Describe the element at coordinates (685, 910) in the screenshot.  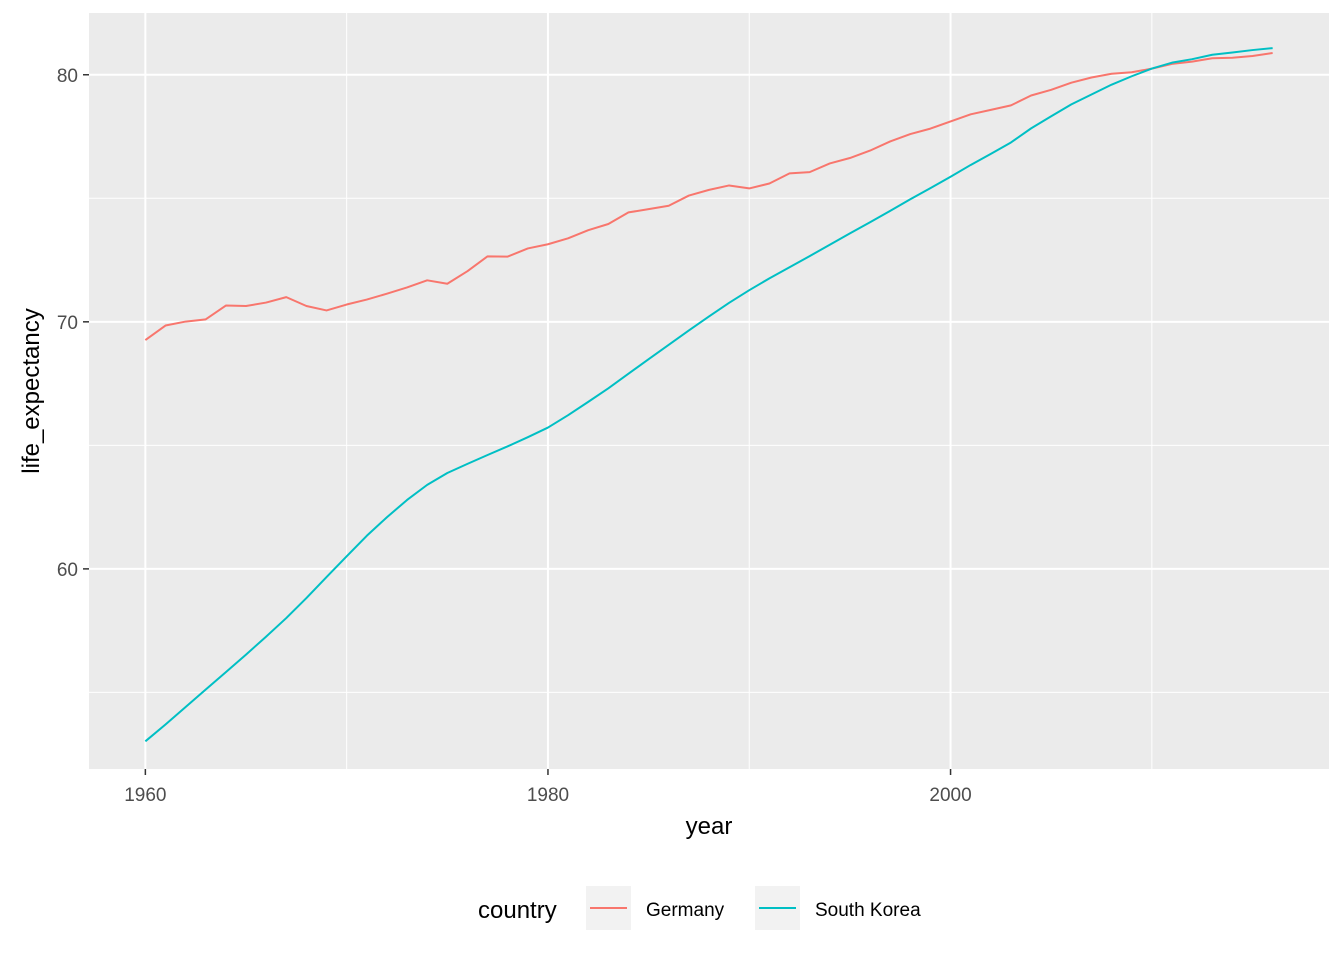
I see `legend-label-germany: Germany` at that location.